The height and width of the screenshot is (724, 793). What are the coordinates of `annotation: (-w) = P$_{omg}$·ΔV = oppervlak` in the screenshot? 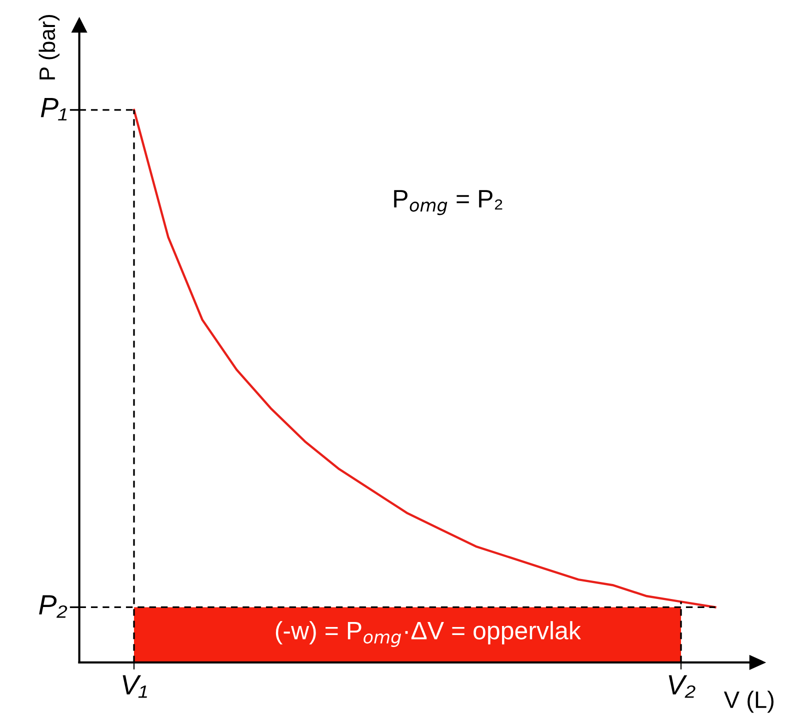 It's located at (428, 634).